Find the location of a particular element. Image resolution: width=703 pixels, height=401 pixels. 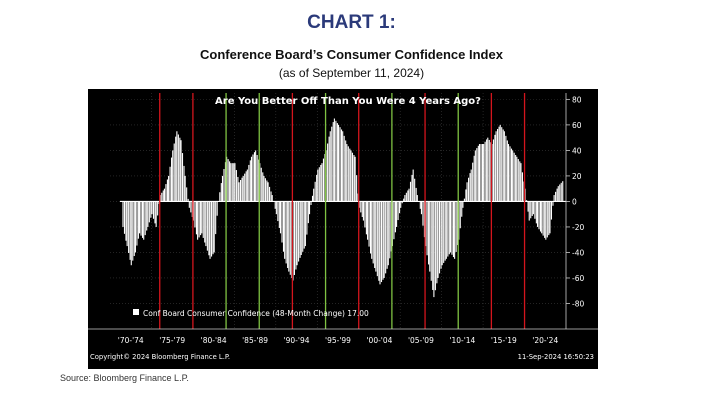

copyright-text: Copyright© 2024 Bloomberg Finance L.P. is located at coordinates (160, 357).